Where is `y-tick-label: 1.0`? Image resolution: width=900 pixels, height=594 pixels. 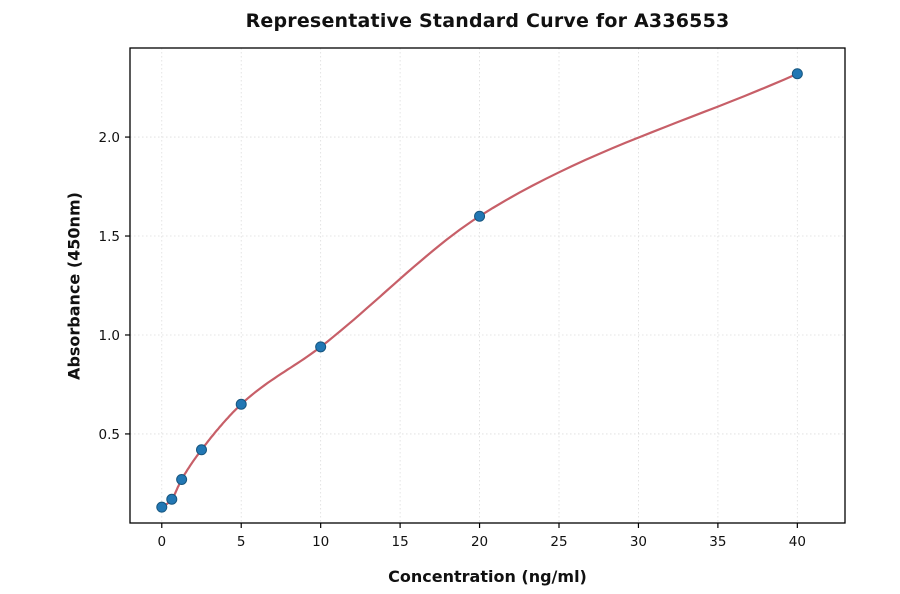
y-tick-label: 1.0 is located at coordinates (109, 336).